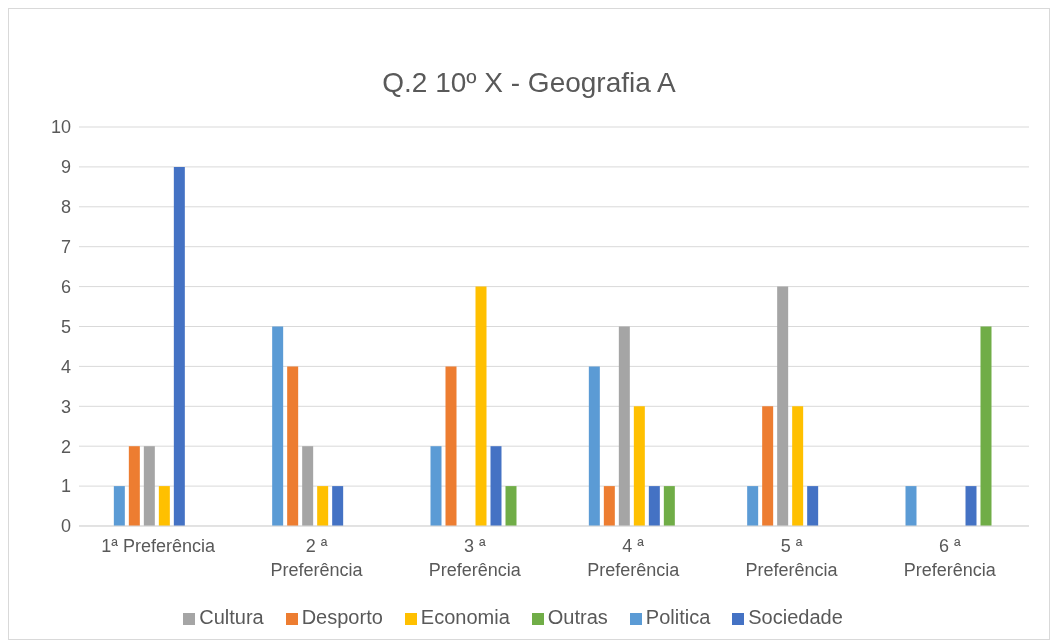 This screenshot has width=1059, height=643. What do you see at coordinates (159, 546) in the screenshot?
I see `x-tick-label: 1ª Preferência` at bounding box center [159, 546].